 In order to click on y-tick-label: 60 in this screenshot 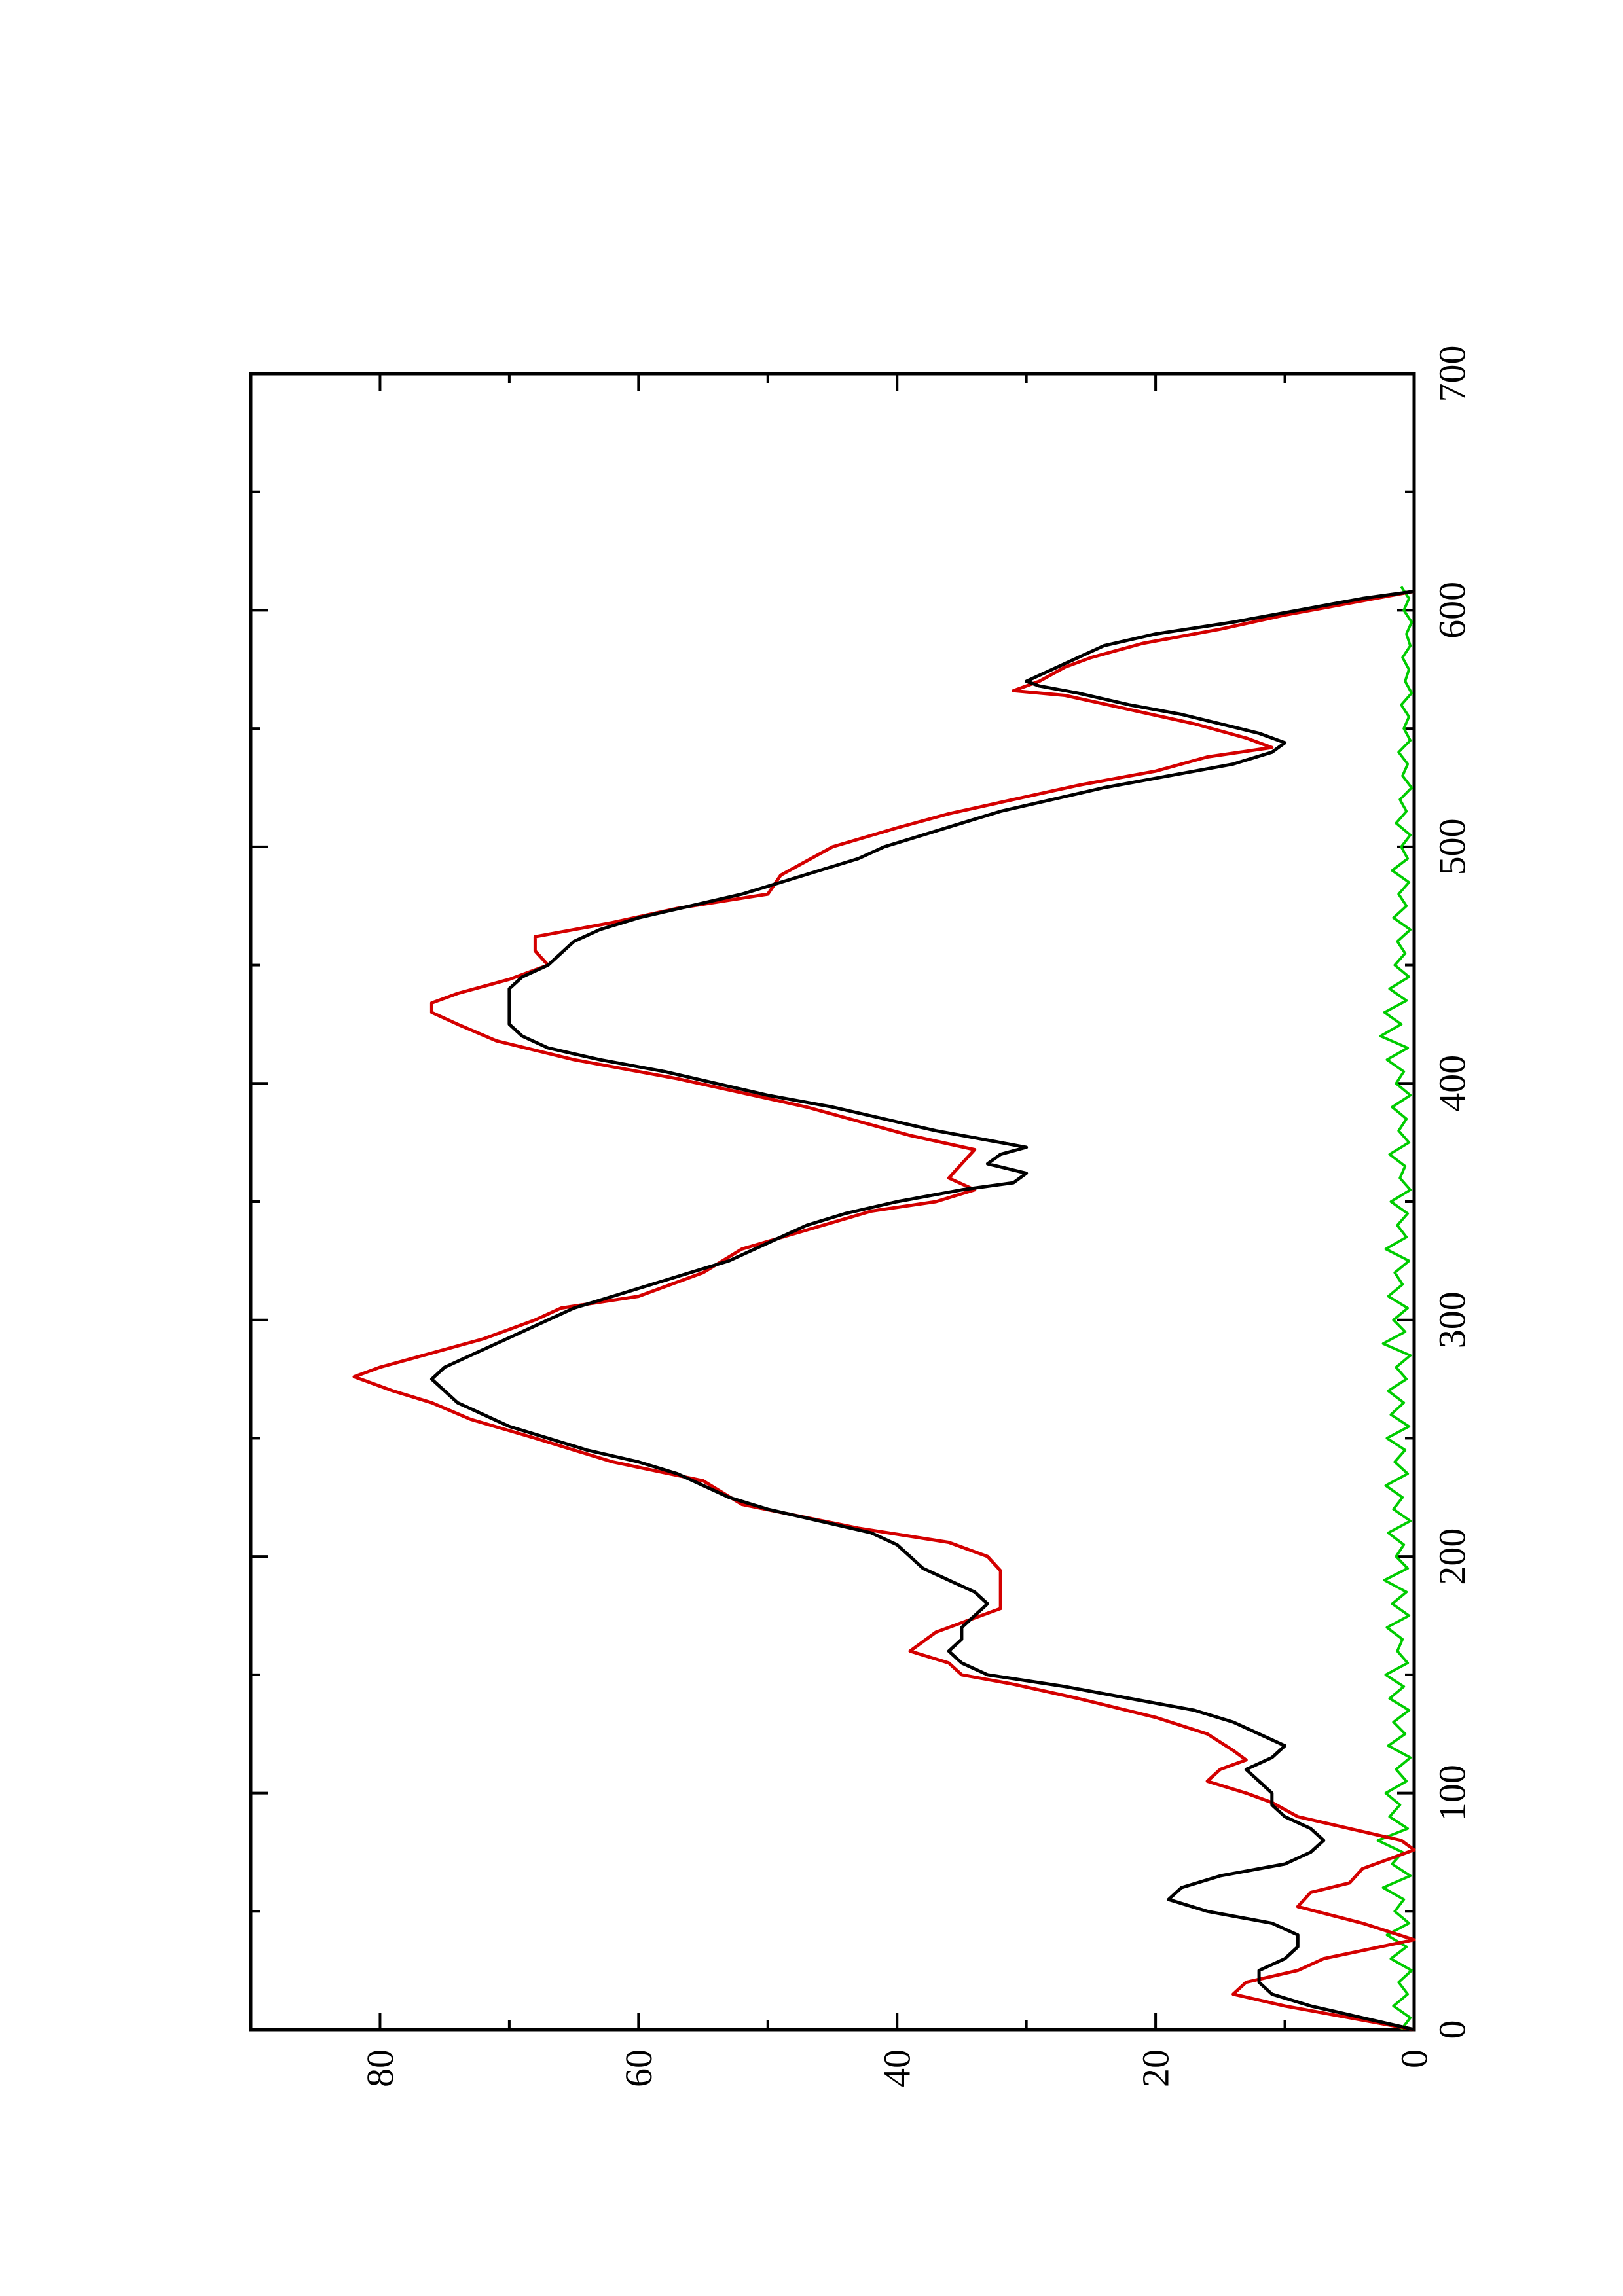, I will do `click(638, 2068)`.